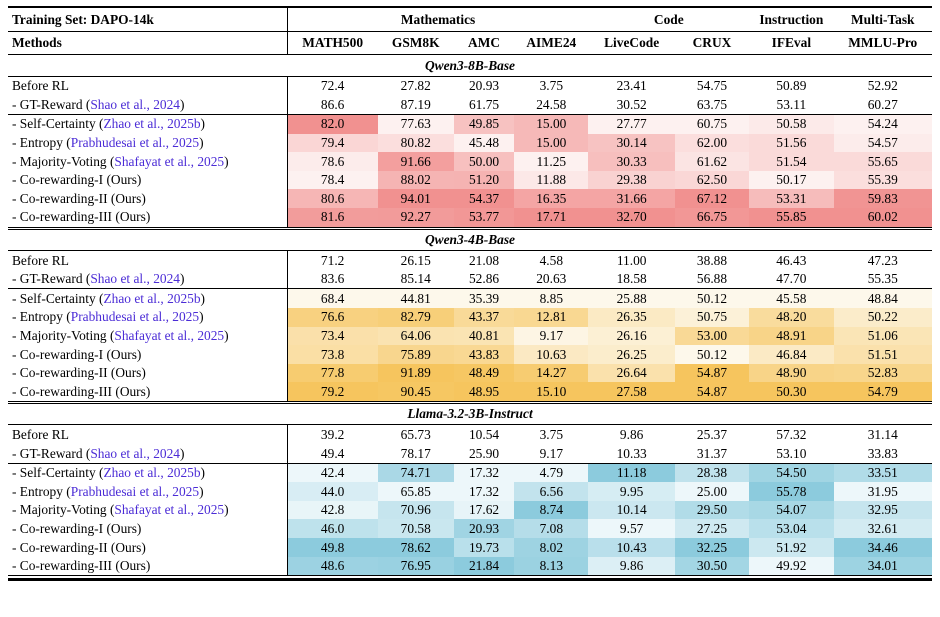  What do you see at coordinates (332, 354) in the screenshot?
I see `score-cell: 73.8` at bounding box center [332, 354].